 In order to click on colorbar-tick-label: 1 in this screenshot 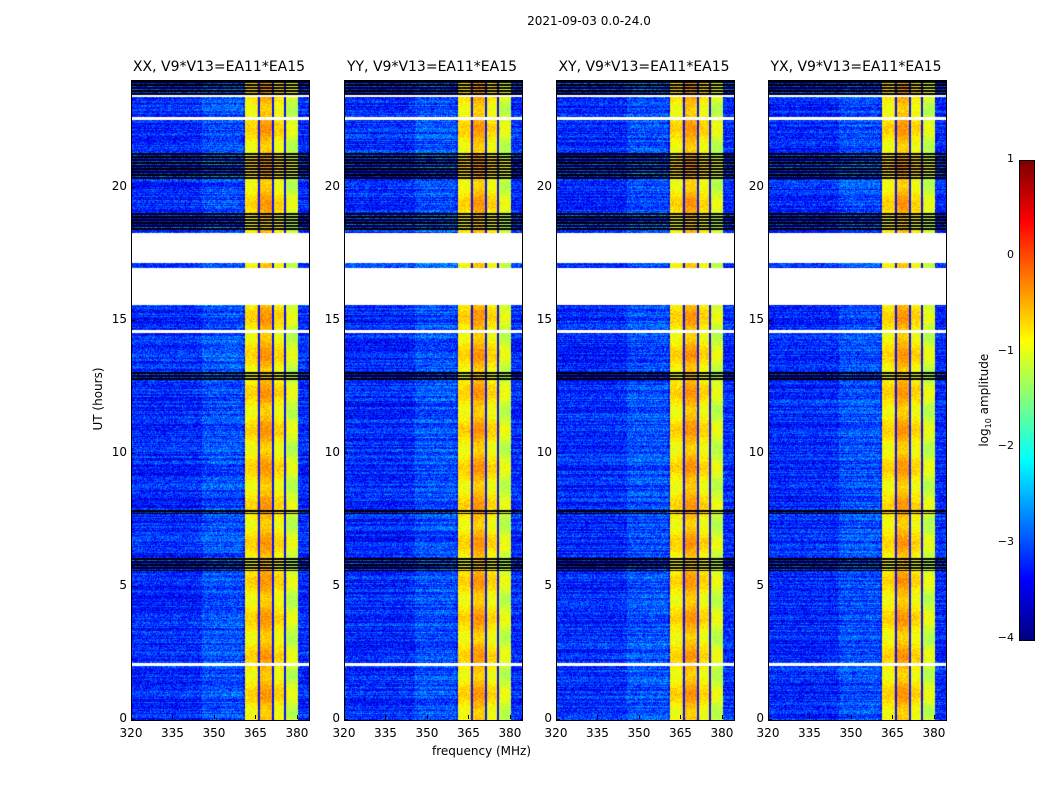, I will do `click(1010, 158)`.